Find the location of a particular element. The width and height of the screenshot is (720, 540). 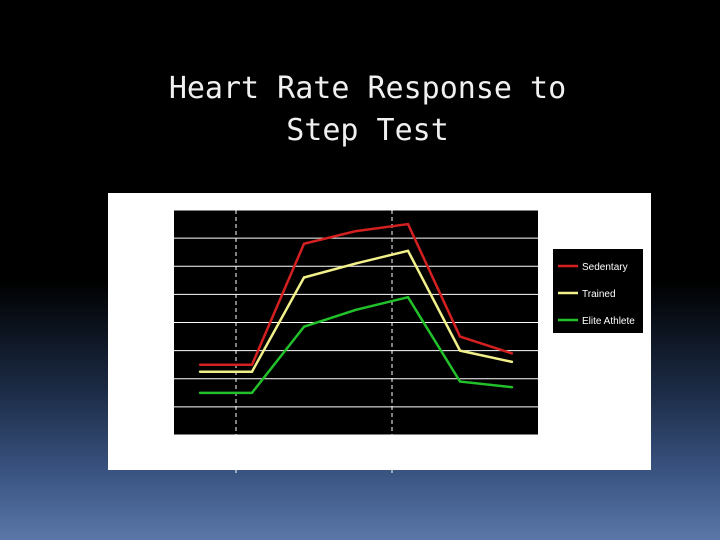

legend-label: Elite Athlete is located at coordinates (608, 321).